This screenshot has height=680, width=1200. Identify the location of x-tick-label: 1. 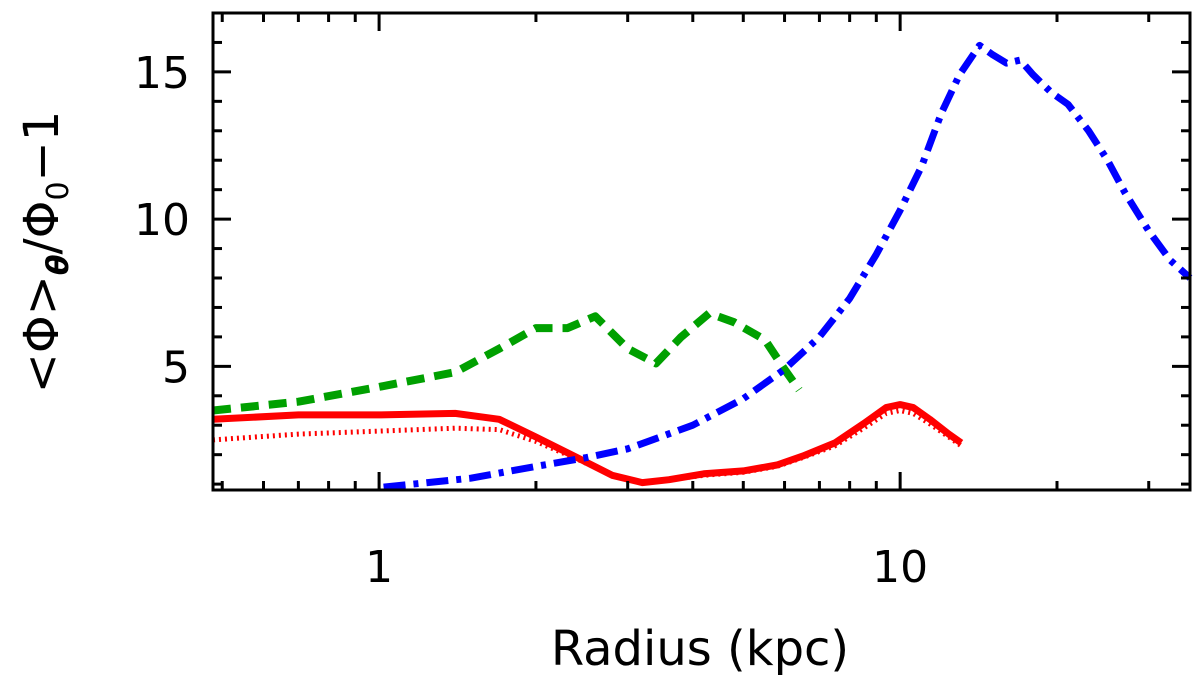
(379, 567).